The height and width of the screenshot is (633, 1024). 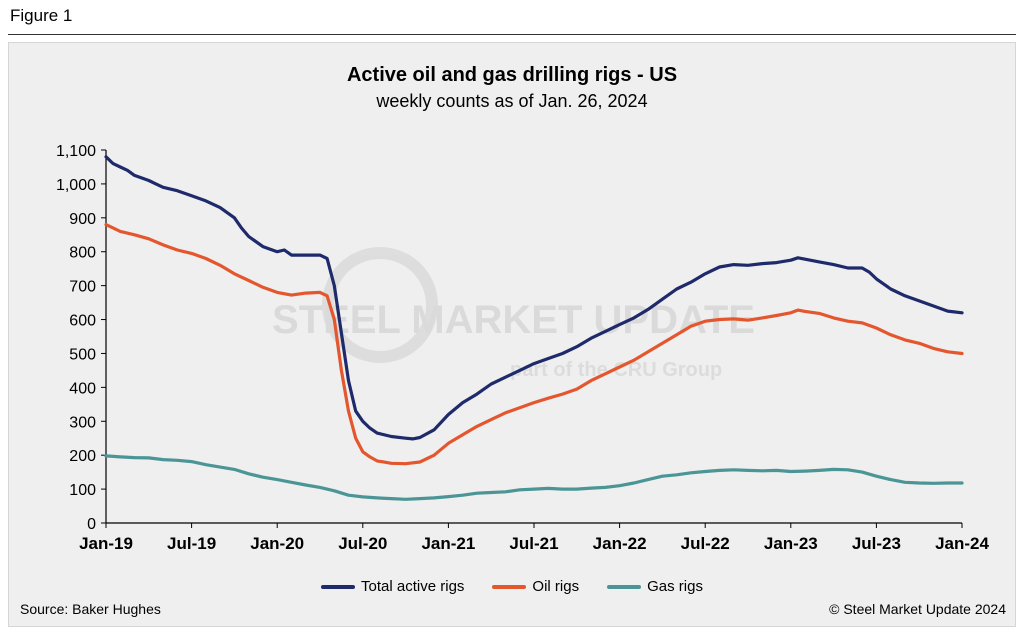 What do you see at coordinates (91, 524) in the screenshot?
I see `y-tick-label: 0` at bounding box center [91, 524].